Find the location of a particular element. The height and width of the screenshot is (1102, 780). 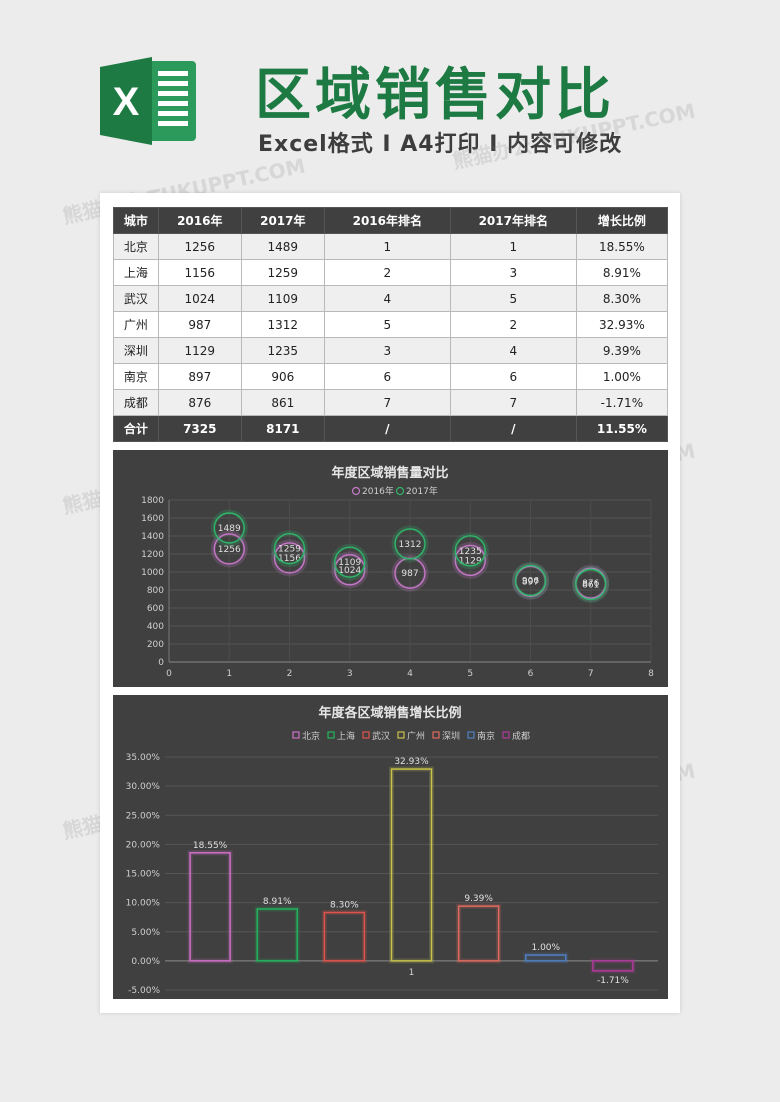

table-cell: 成都 is located at coordinates (136, 402).